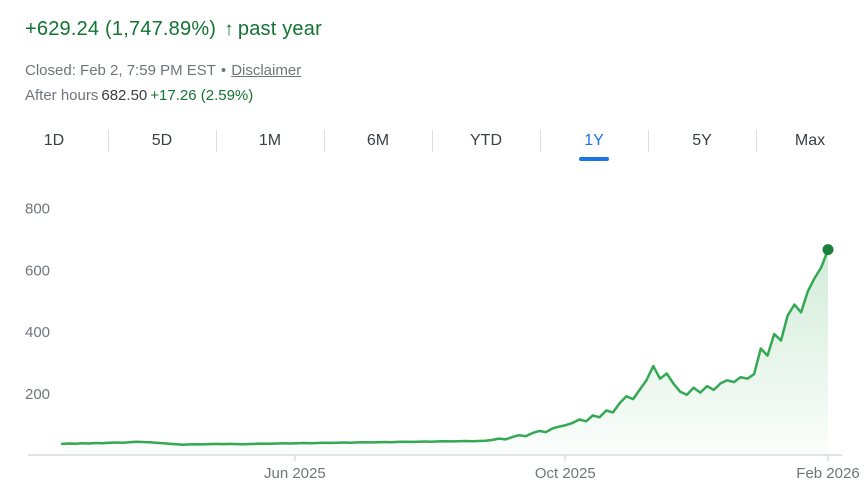 This screenshot has width=864, height=497. I want to click on tab-5y: 5Y, so click(702, 141).